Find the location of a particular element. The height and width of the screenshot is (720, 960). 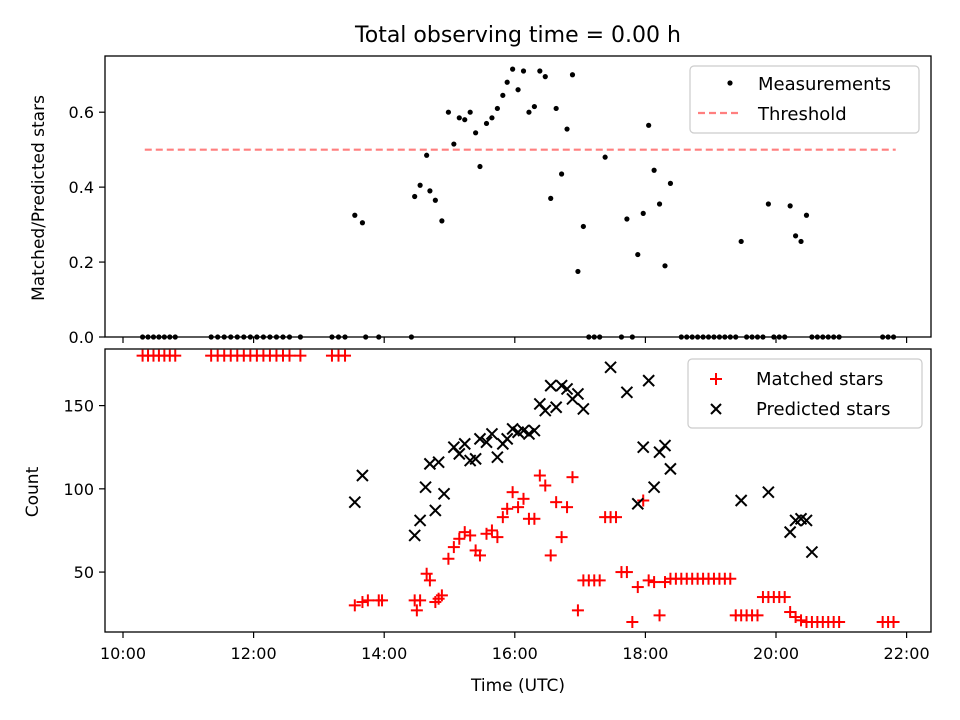

x-tick-label: 18:00 is located at coordinates (645, 653).